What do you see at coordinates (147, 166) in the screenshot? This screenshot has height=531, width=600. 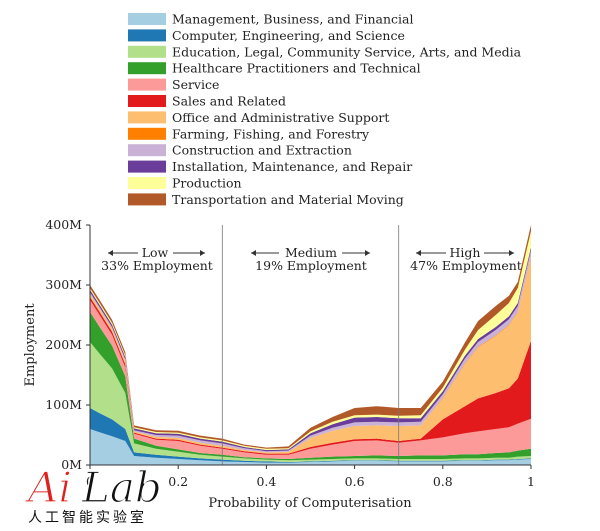 I see `legend-item-10-swatch` at bounding box center [147, 166].